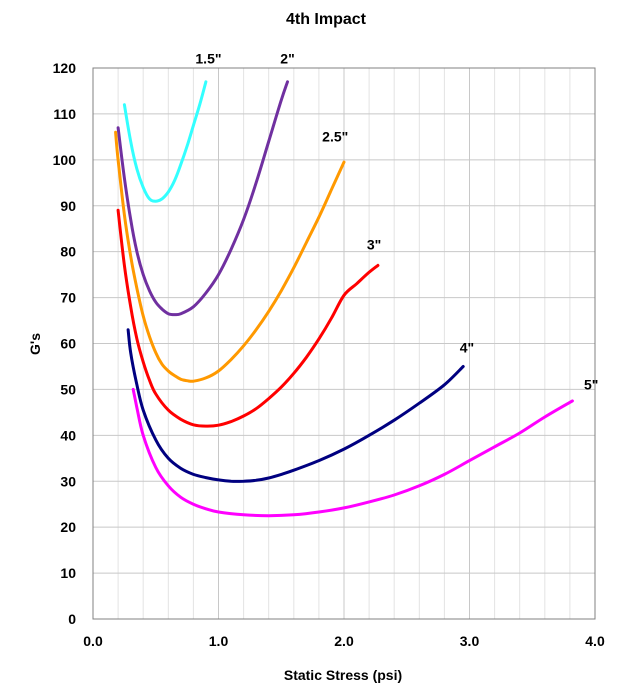 The width and height of the screenshot is (628, 688). Describe the element at coordinates (591, 384) in the screenshot. I see `series-label: 5"` at that location.